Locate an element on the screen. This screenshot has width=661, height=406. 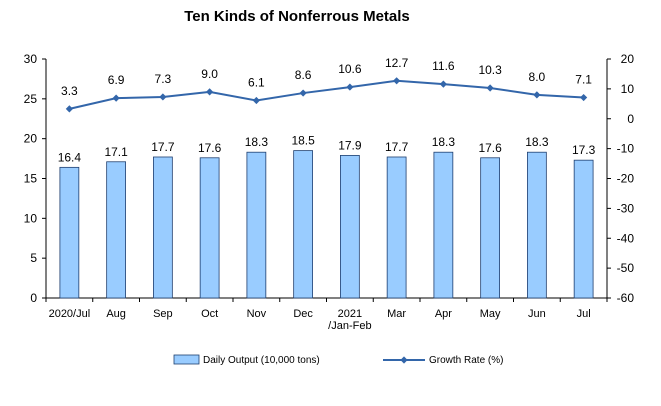
x-tick-label: Sep is located at coordinates (163, 314).